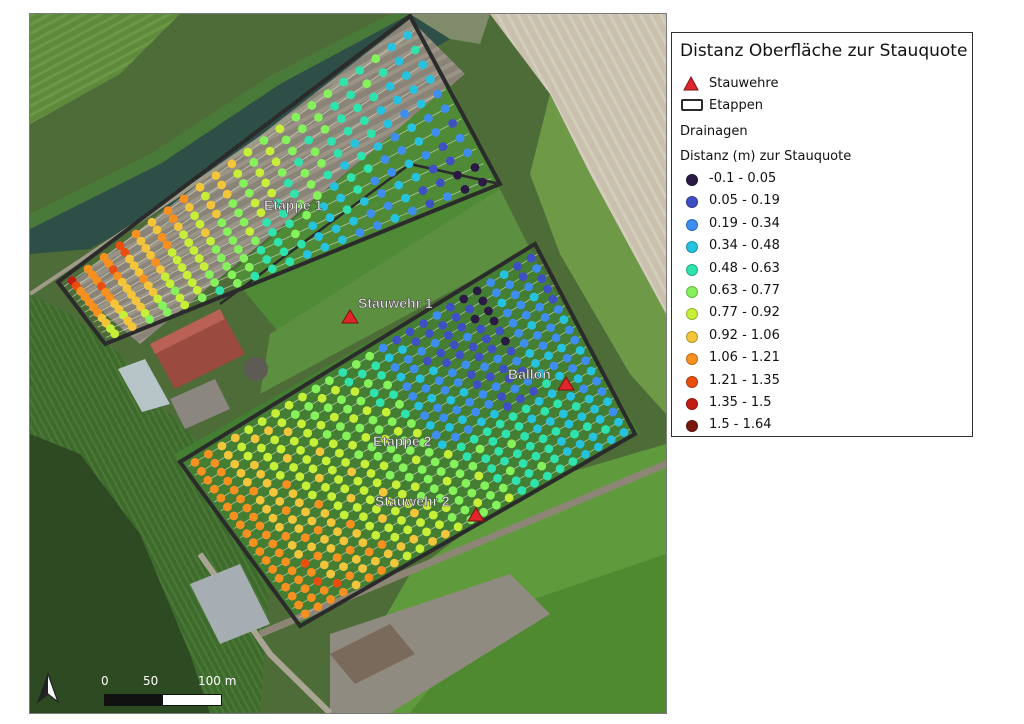 The width and height of the screenshot is (1024, 724). What do you see at coordinates (822, 269) in the screenshot?
I see `legend-class-row: 0.48 - 0.63` at bounding box center [822, 269].